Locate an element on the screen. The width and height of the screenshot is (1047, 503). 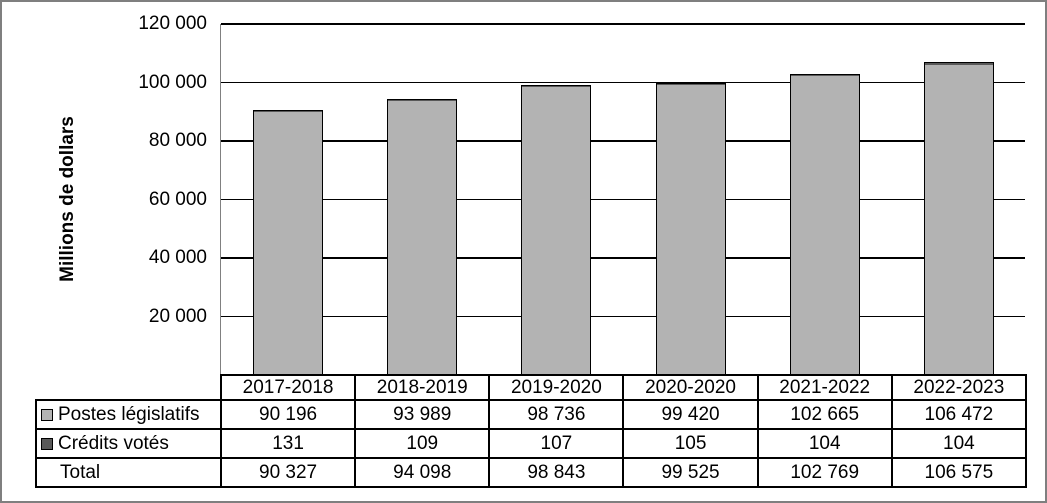
y-tick-label: 80 000 is located at coordinates (177, 140).